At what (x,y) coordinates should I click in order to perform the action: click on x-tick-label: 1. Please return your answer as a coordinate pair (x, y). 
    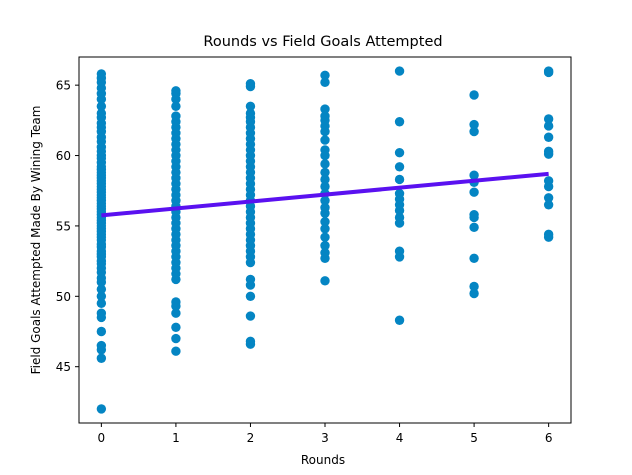
    Looking at the image, I should click on (176, 438).